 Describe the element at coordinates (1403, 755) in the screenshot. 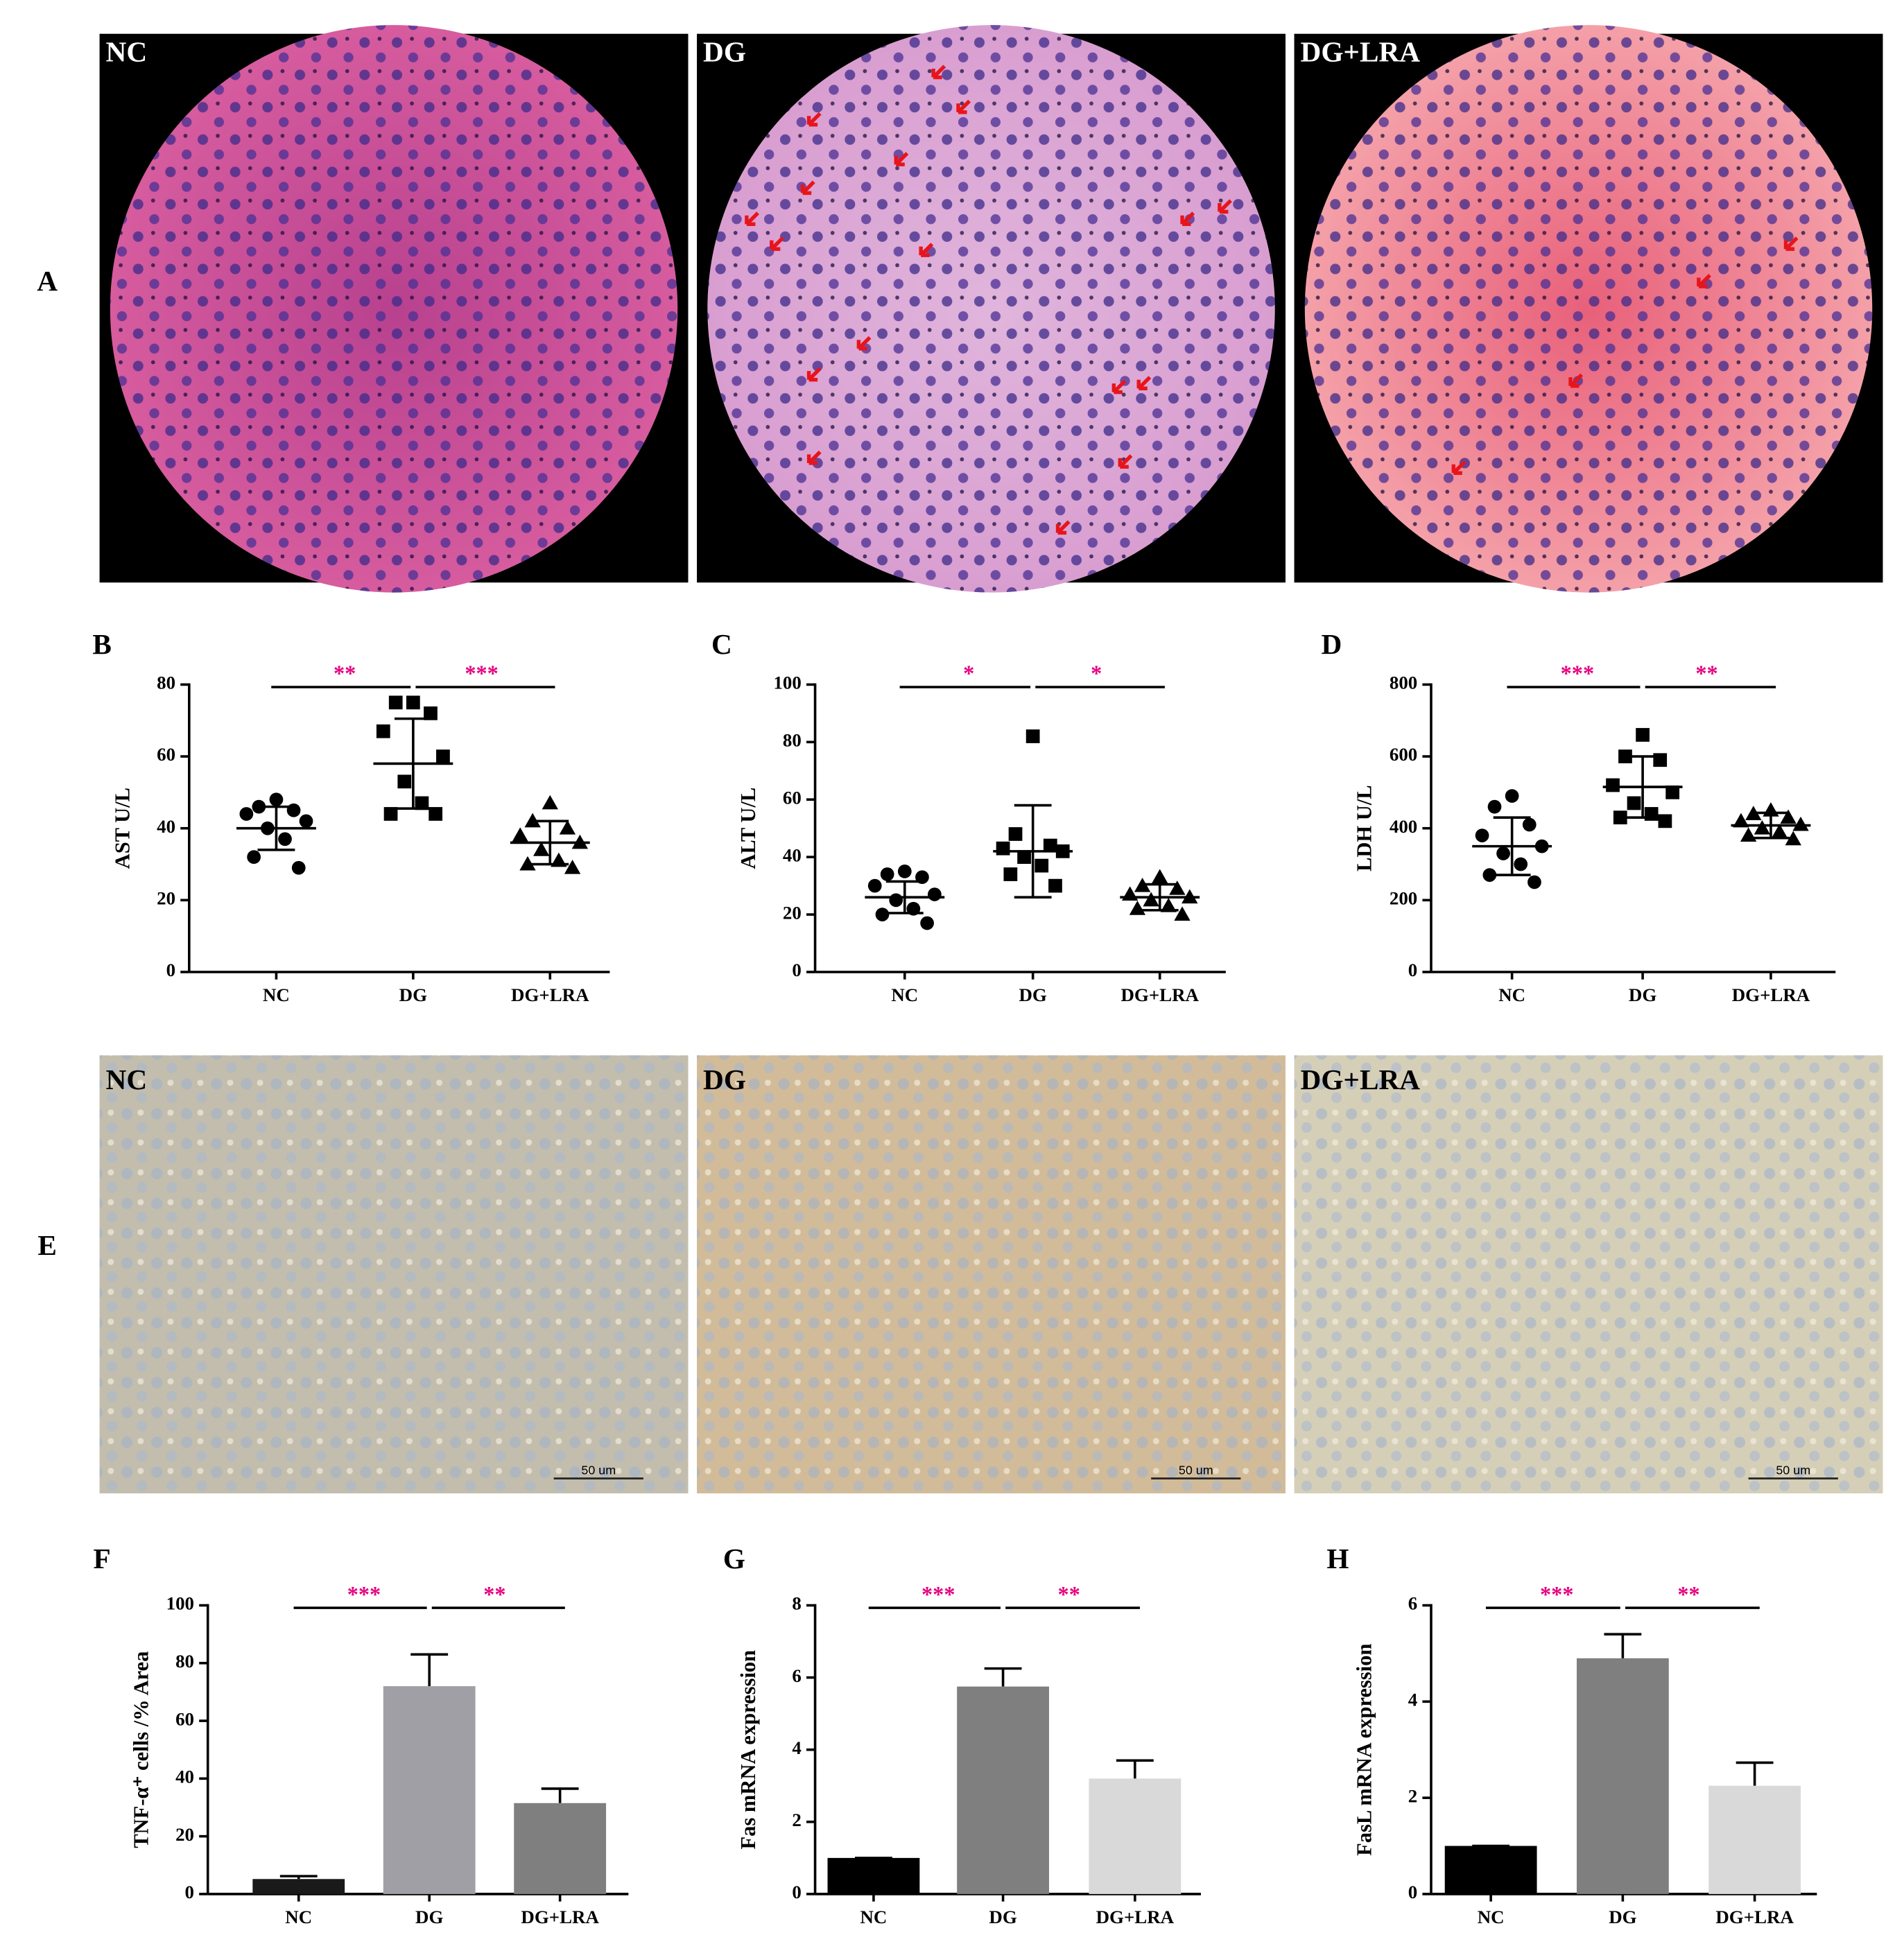

I see `y-tick-label: 600` at that location.